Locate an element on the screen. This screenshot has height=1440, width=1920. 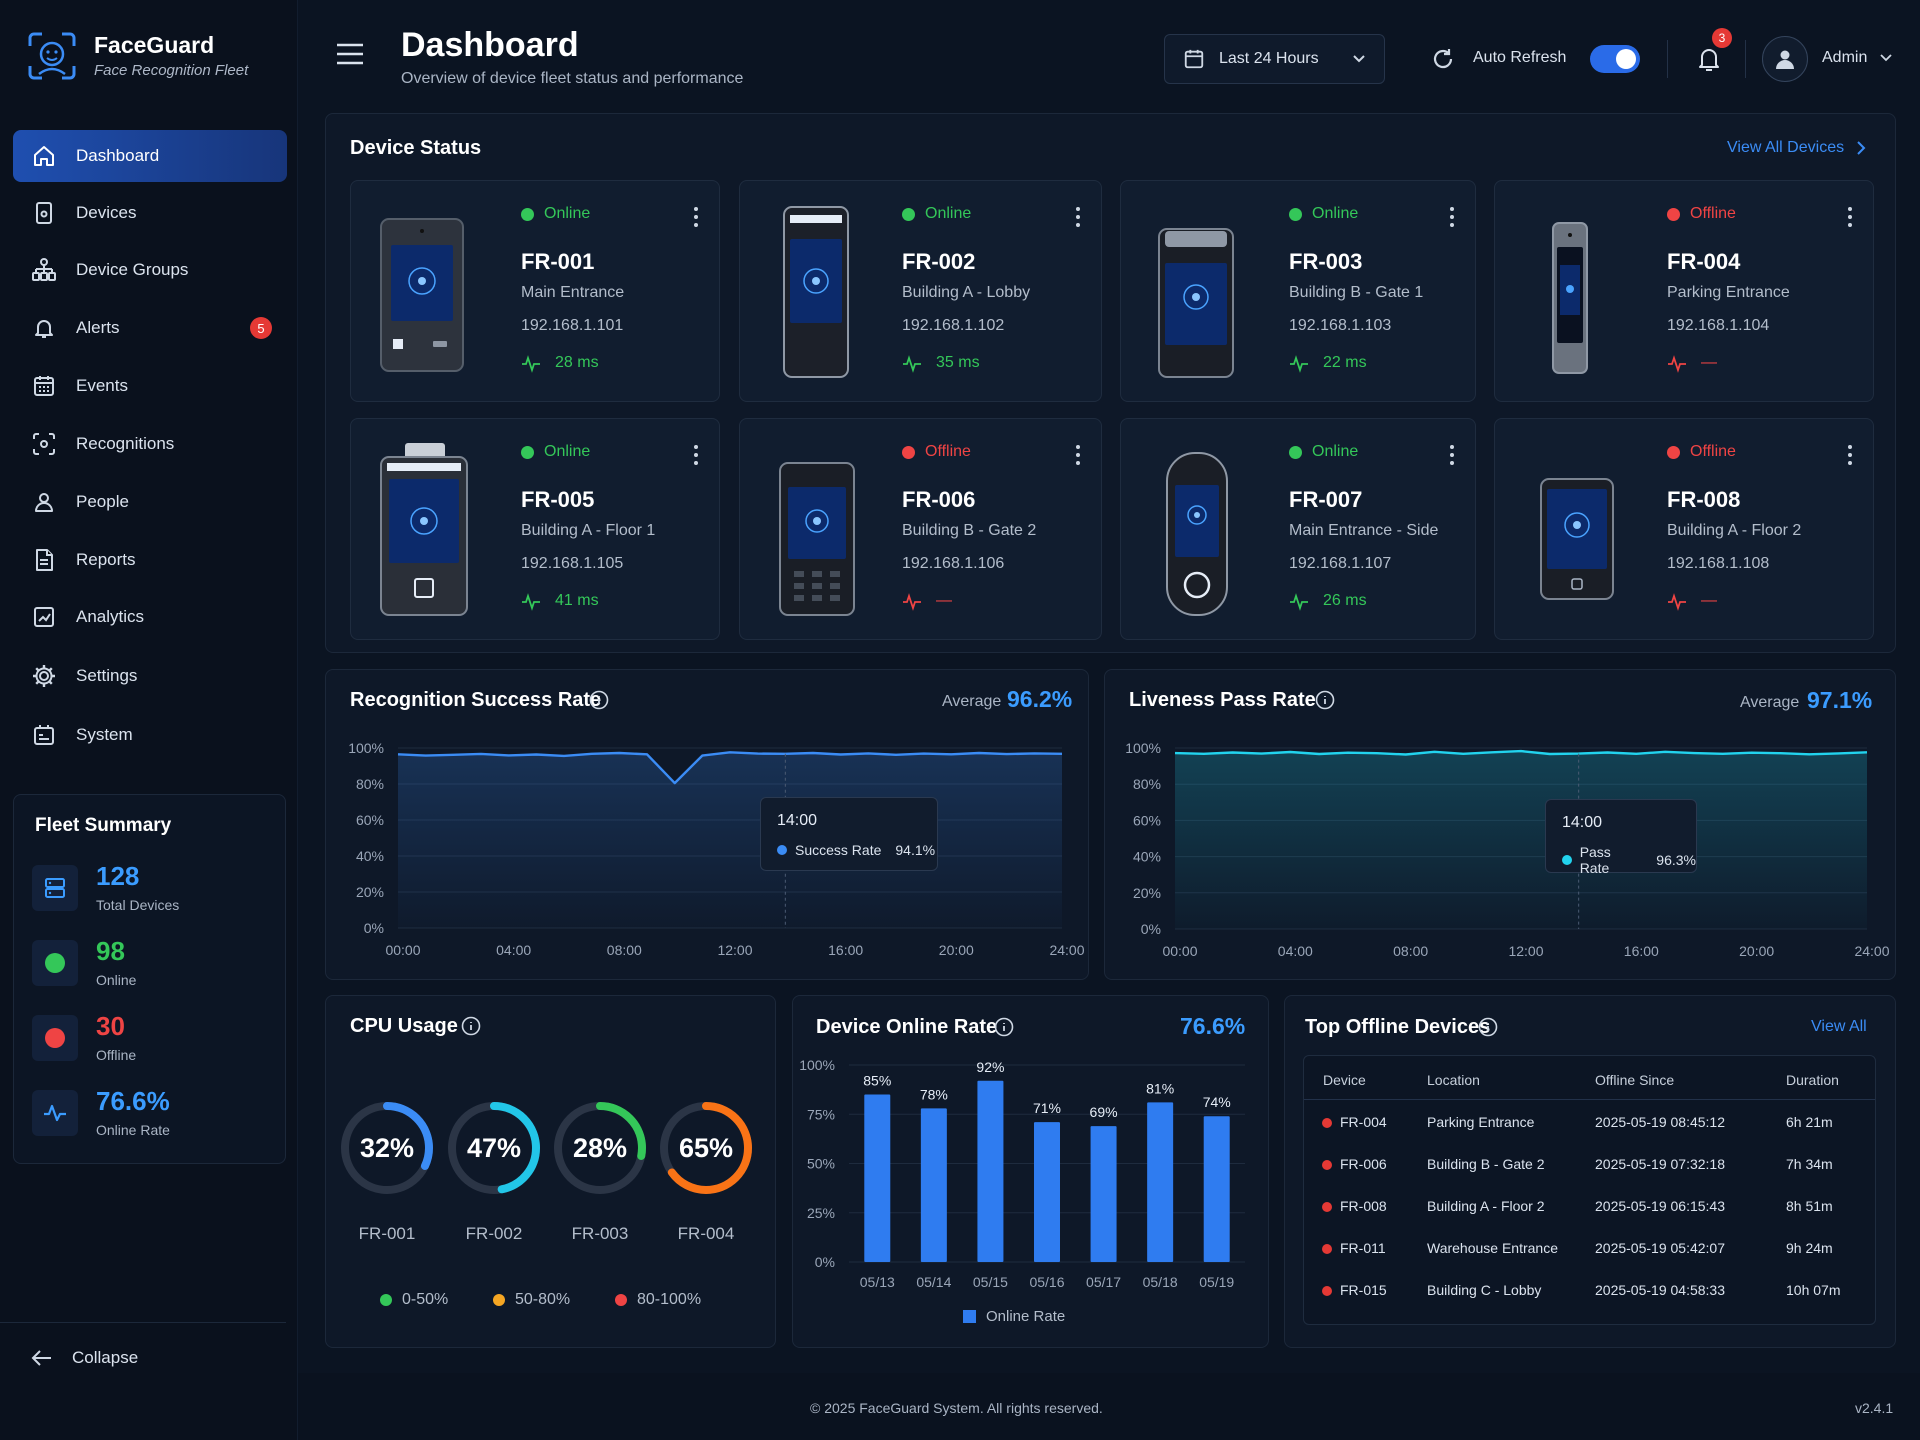
cell-offline-since: 2025-05-19 04:58:33 is located at coordinates (1660, 1290).